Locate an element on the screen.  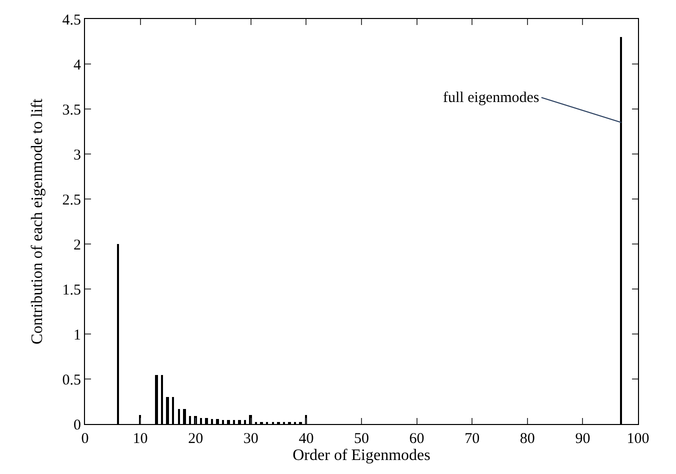
y-tick-label: 1 is located at coordinates (77, 335).